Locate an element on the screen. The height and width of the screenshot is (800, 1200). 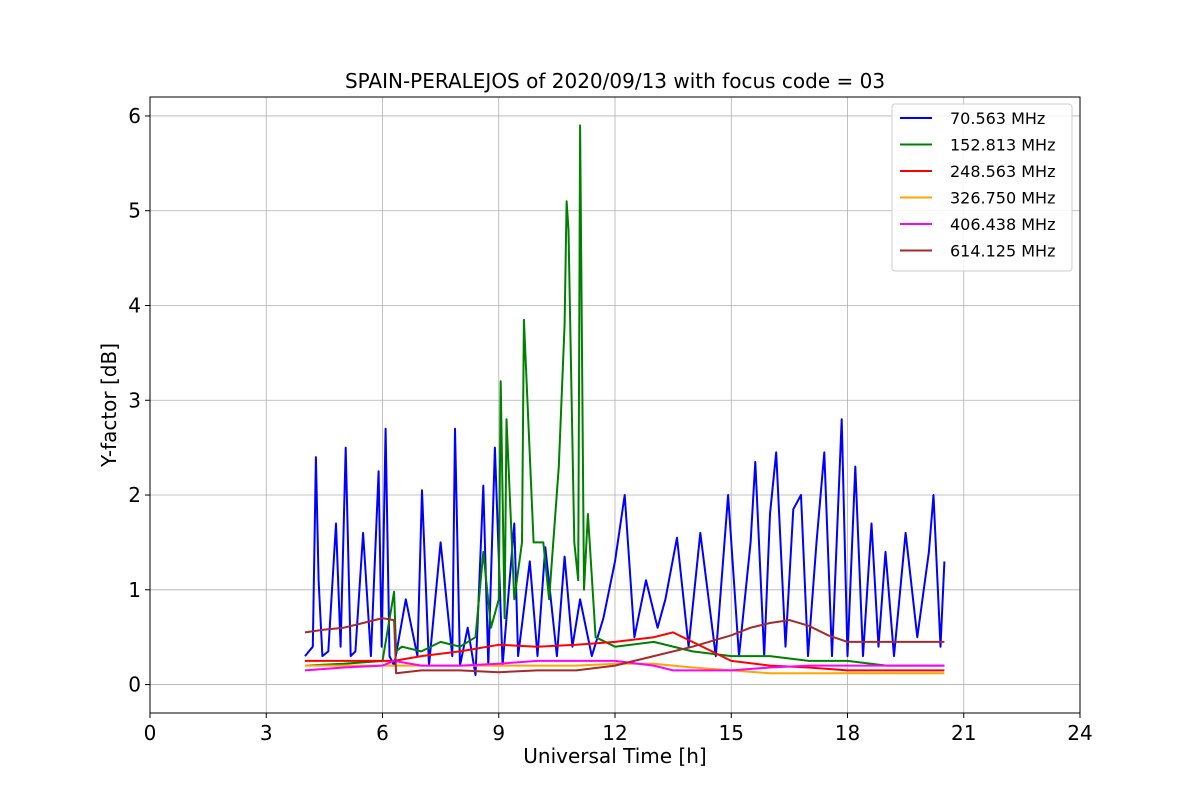
y-tick-label: 0 is located at coordinates (134, 685).